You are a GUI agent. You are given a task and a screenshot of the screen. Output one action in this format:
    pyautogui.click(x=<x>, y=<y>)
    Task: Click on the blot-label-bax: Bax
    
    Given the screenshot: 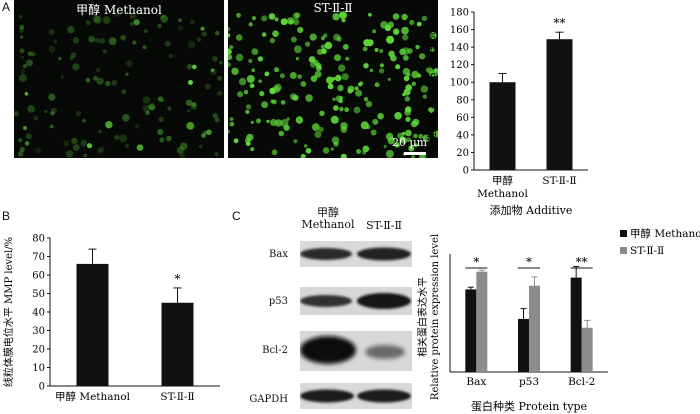 What is the action you would take?
    pyautogui.click(x=278, y=254)
    